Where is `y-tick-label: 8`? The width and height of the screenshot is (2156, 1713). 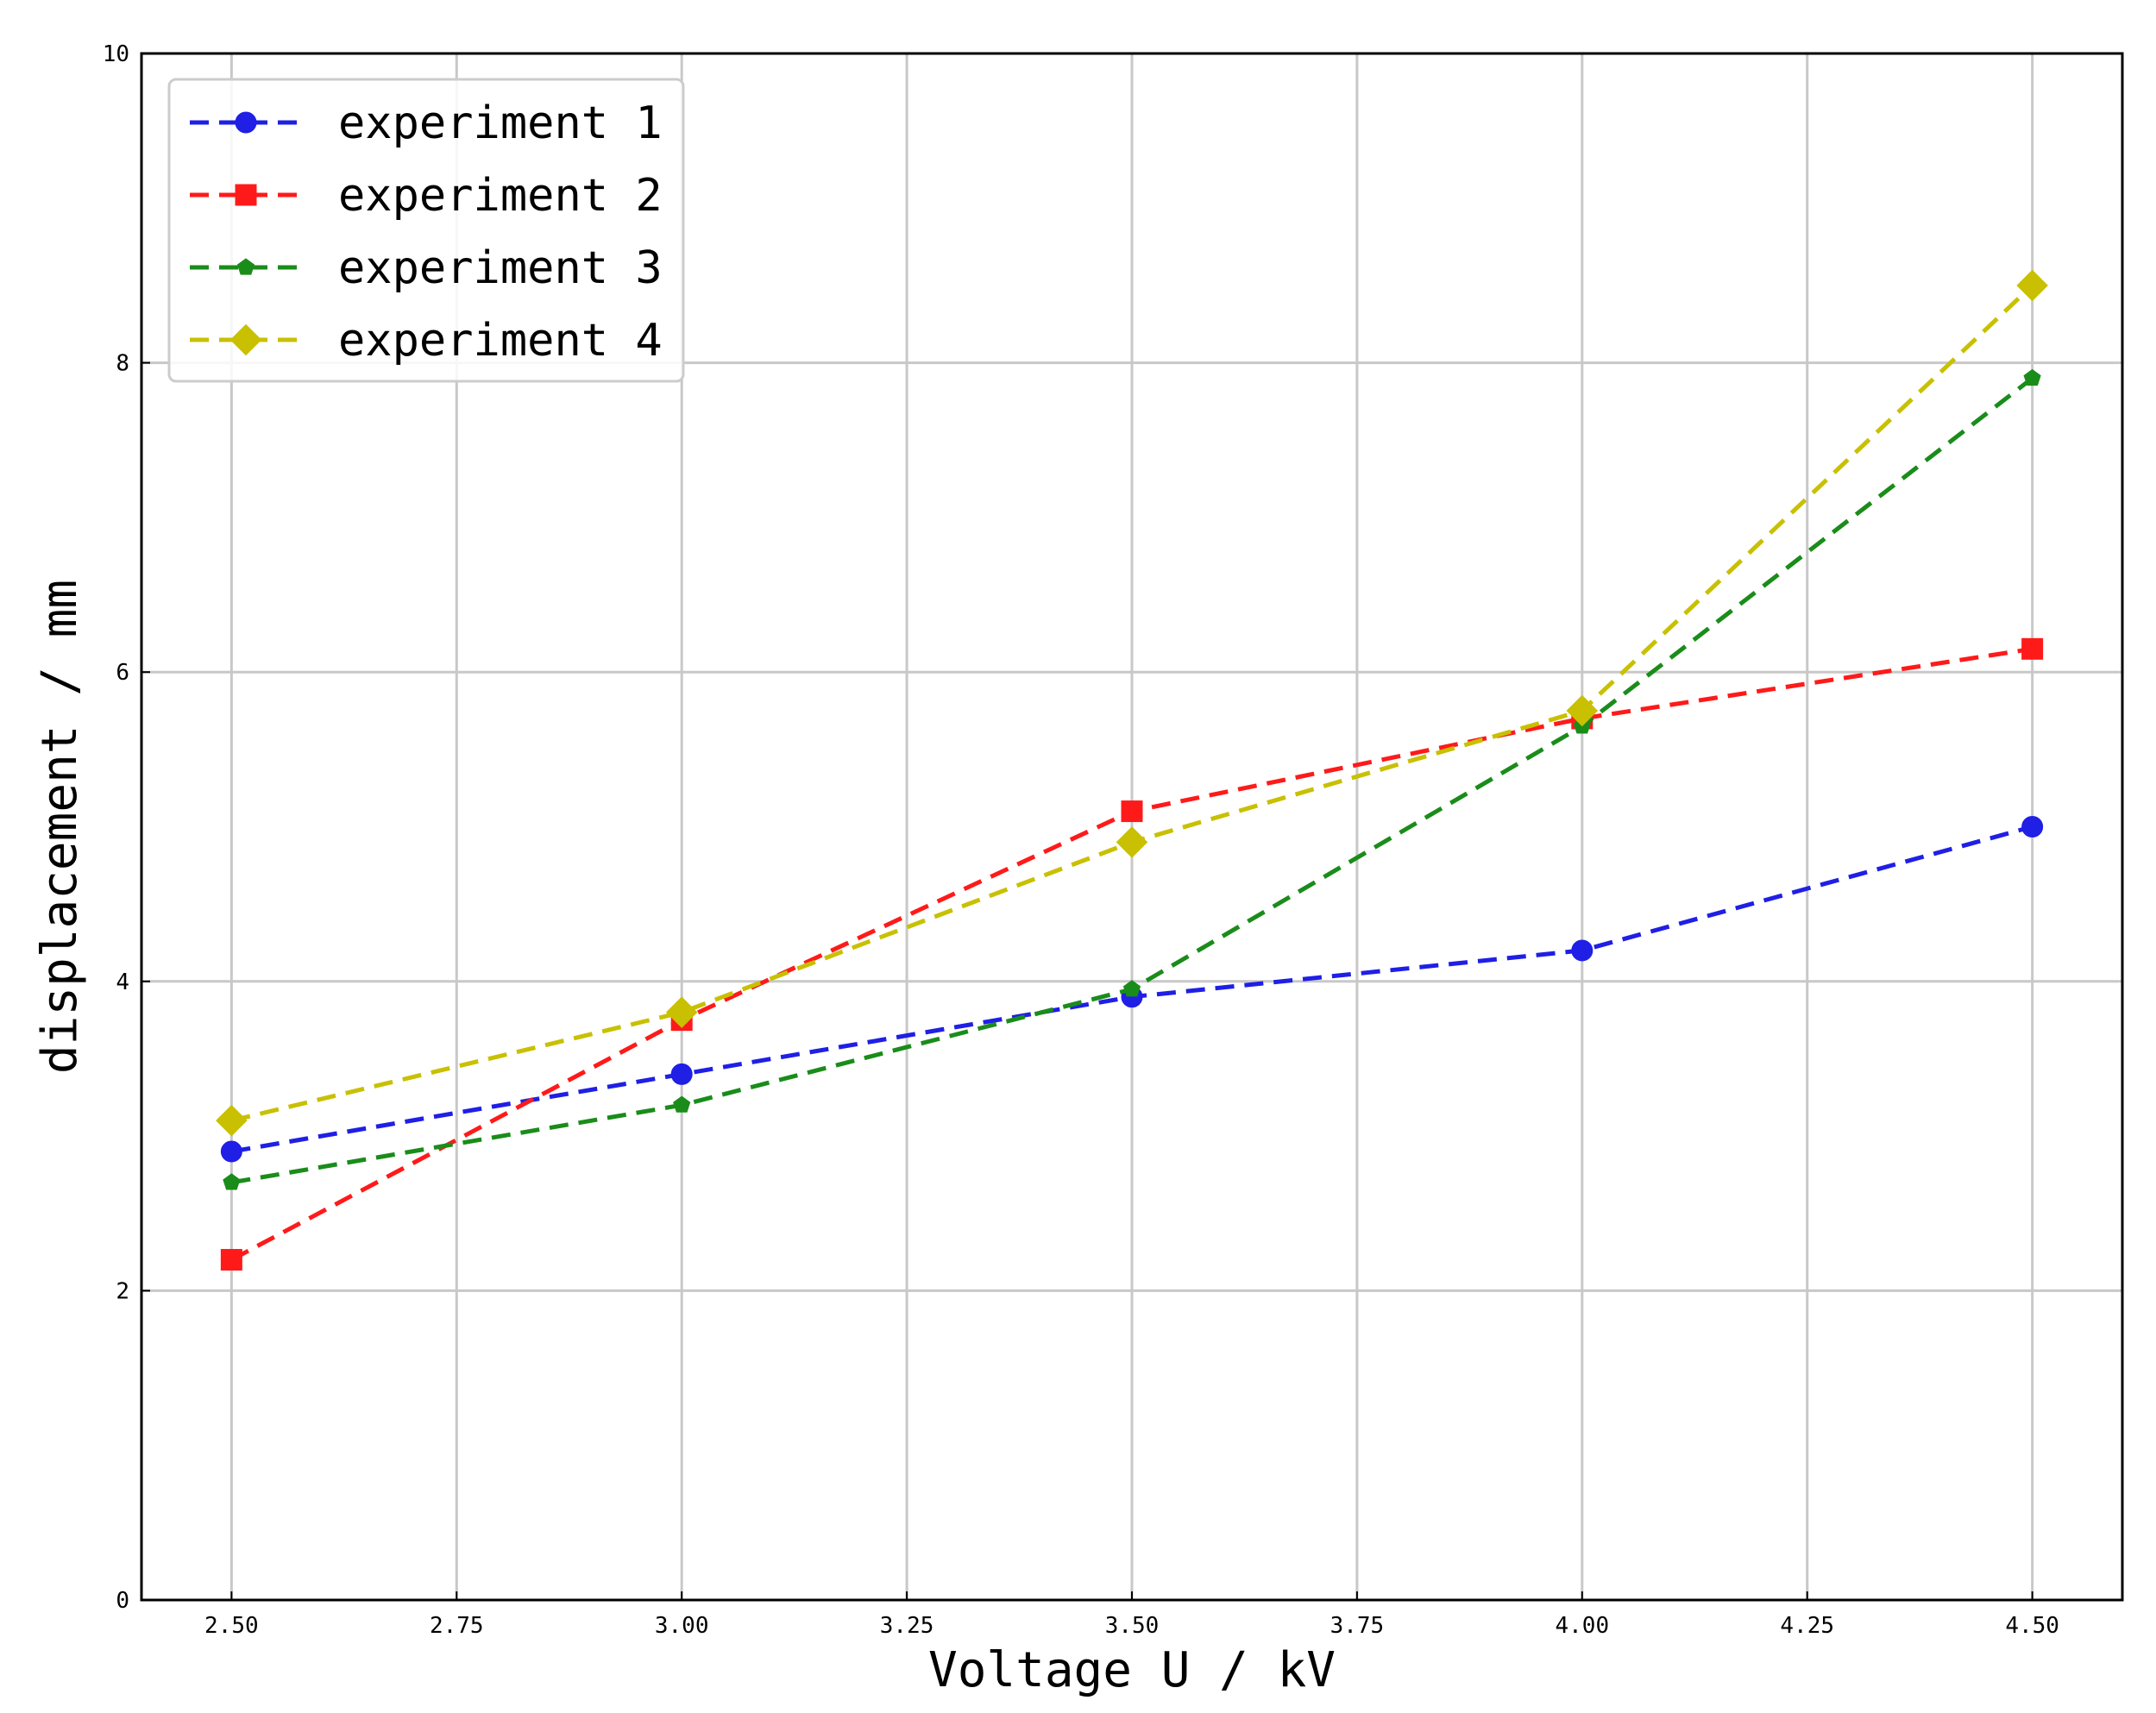
y-tick-label: 8 is located at coordinates (123, 364).